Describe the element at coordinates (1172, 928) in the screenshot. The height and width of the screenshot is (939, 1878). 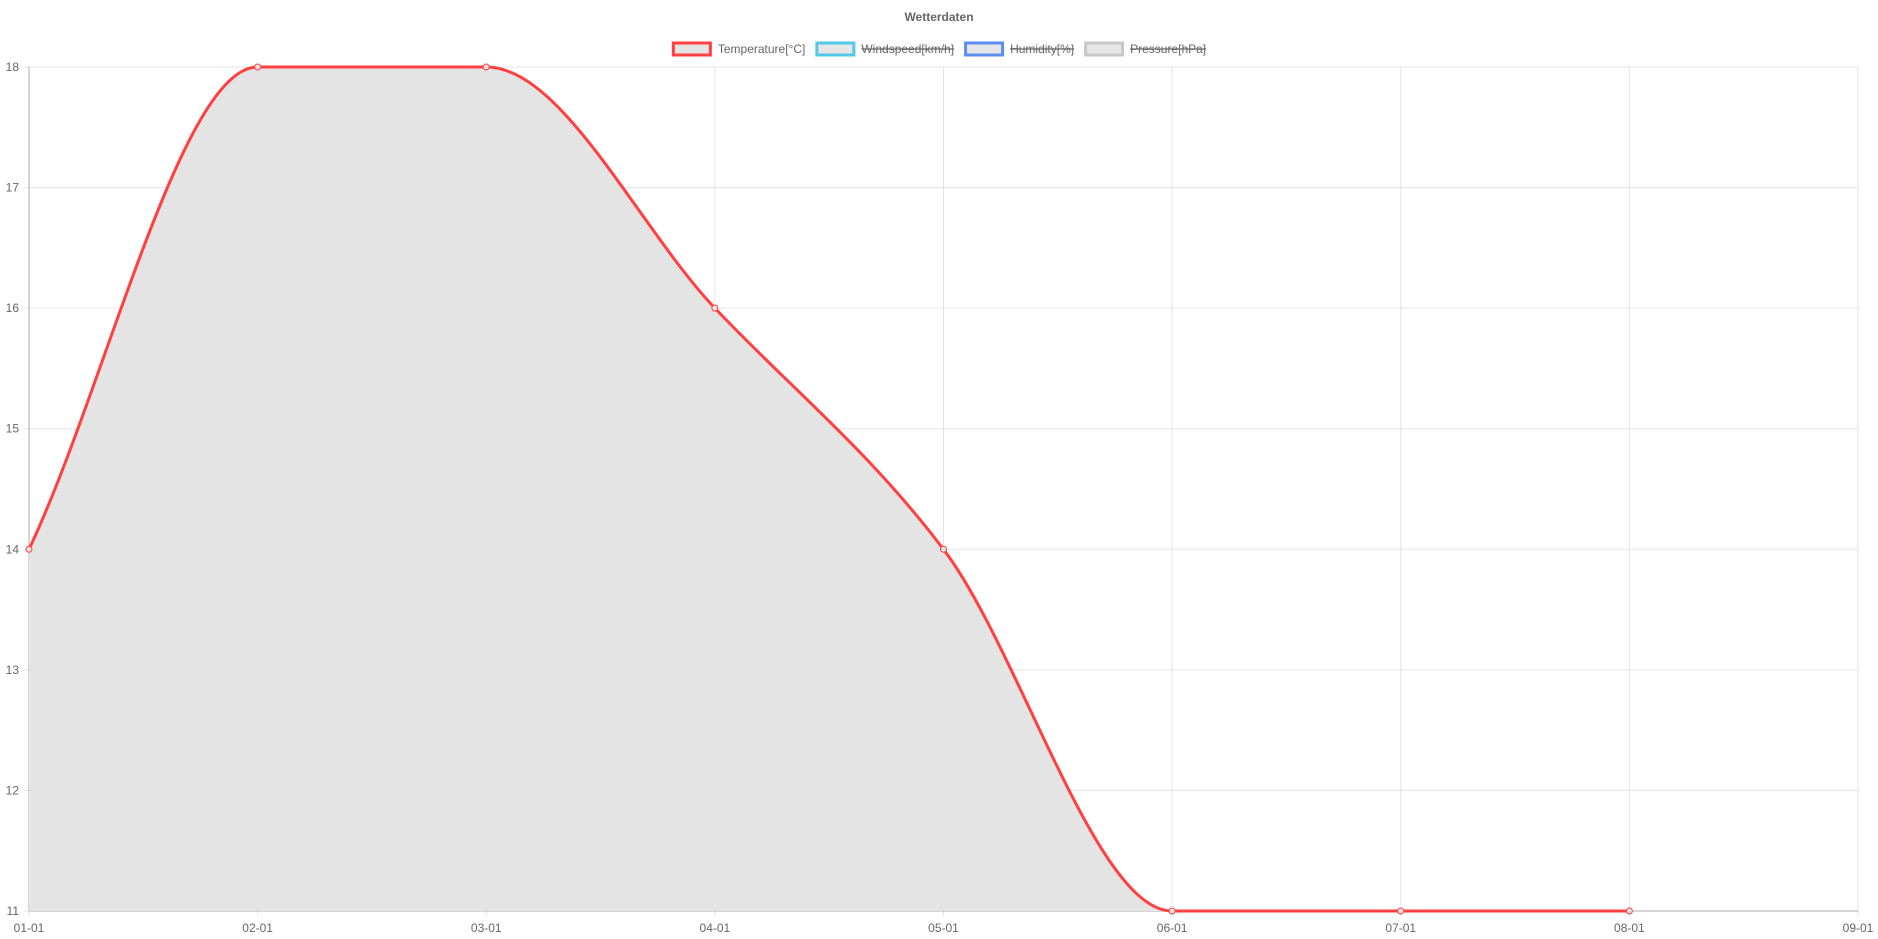
I see `x-tick-label: 06-01` at that location.